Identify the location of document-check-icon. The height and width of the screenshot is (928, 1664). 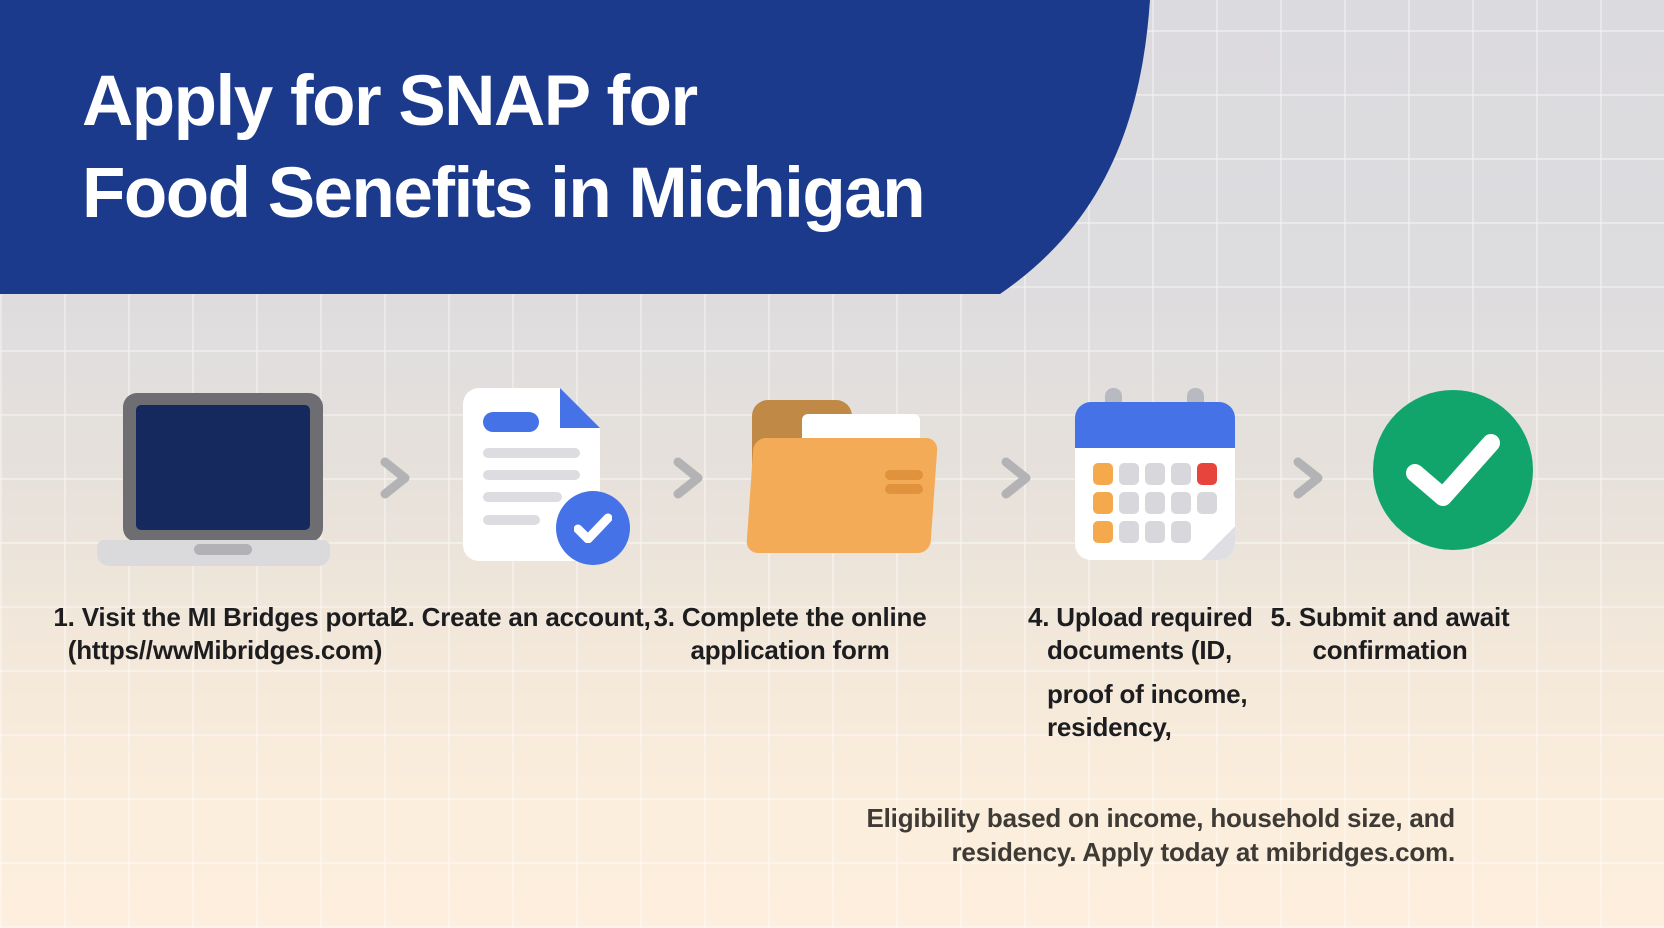
(546, 476).